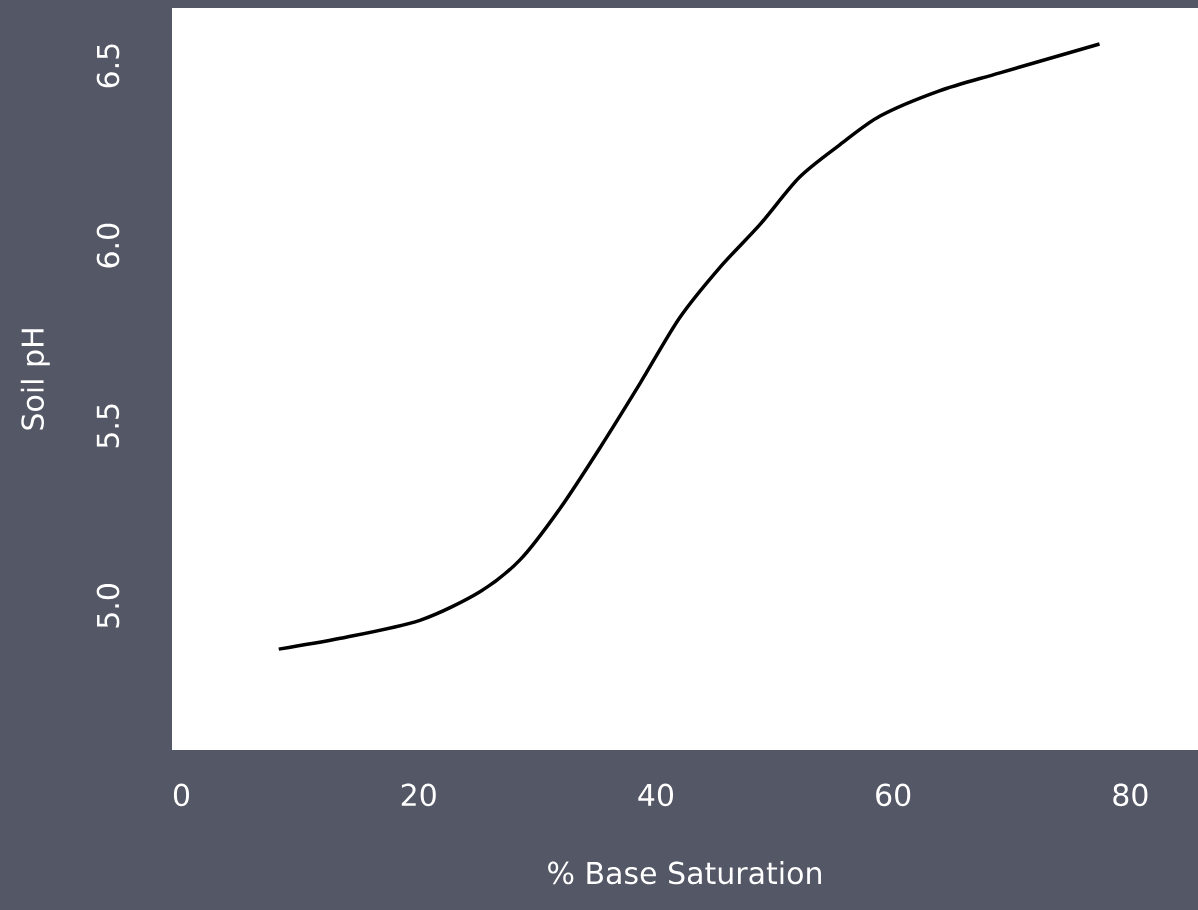 Image resolution: width=1198 pixels, height=910 pixels. Describe the element at coordinates (684, 873) in the screenshot. I see `x-axis-title: % Base Saturation` at that location.